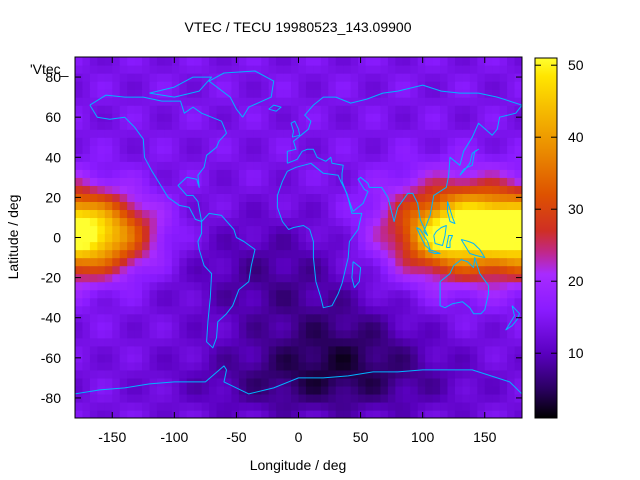  What do you see at coordinates (57, 238) in the screenshot?
I see `y-tick-label: 0` at bounding box center [57, 238].